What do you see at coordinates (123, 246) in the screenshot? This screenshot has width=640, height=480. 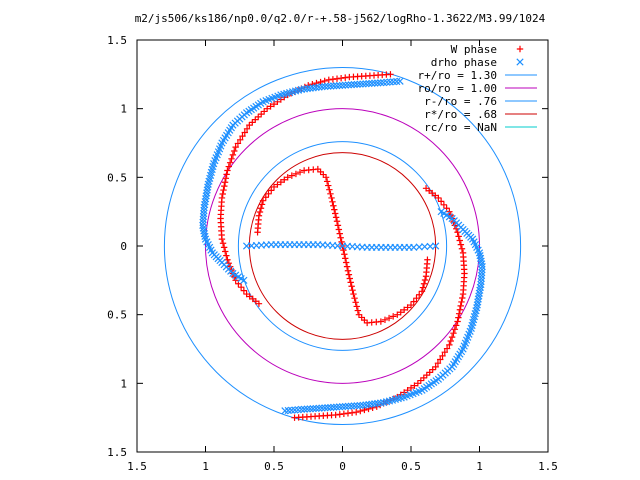 I see `y-tick-label: 0` at bounding box center [123, 246].